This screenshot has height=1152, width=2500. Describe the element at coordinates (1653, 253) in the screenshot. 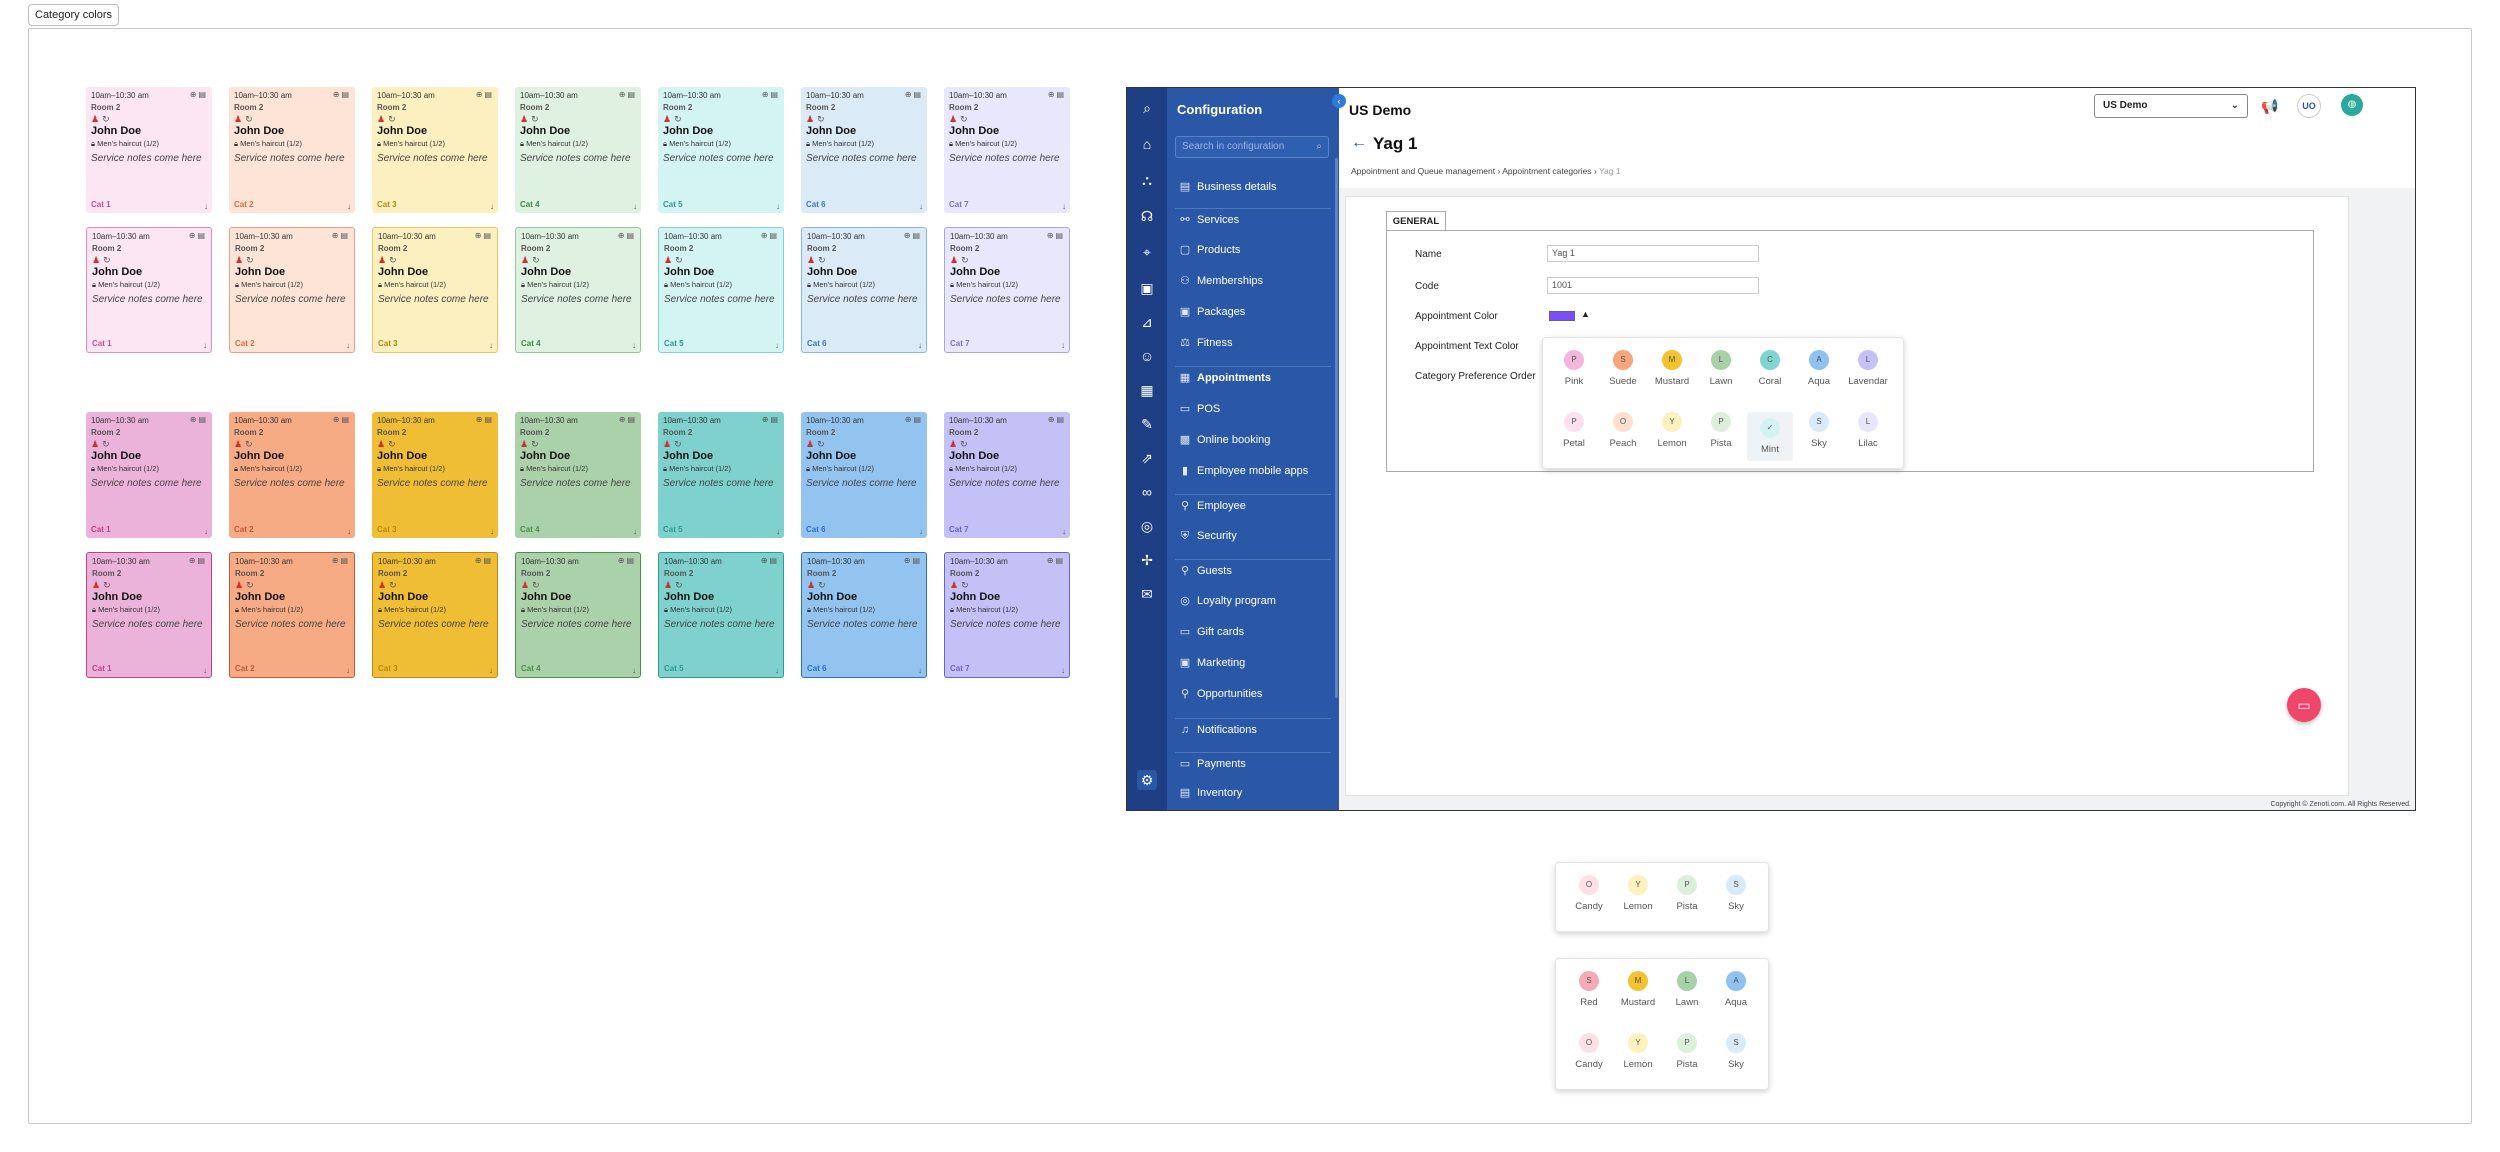

I see `name-field: Yag 1` at that location.